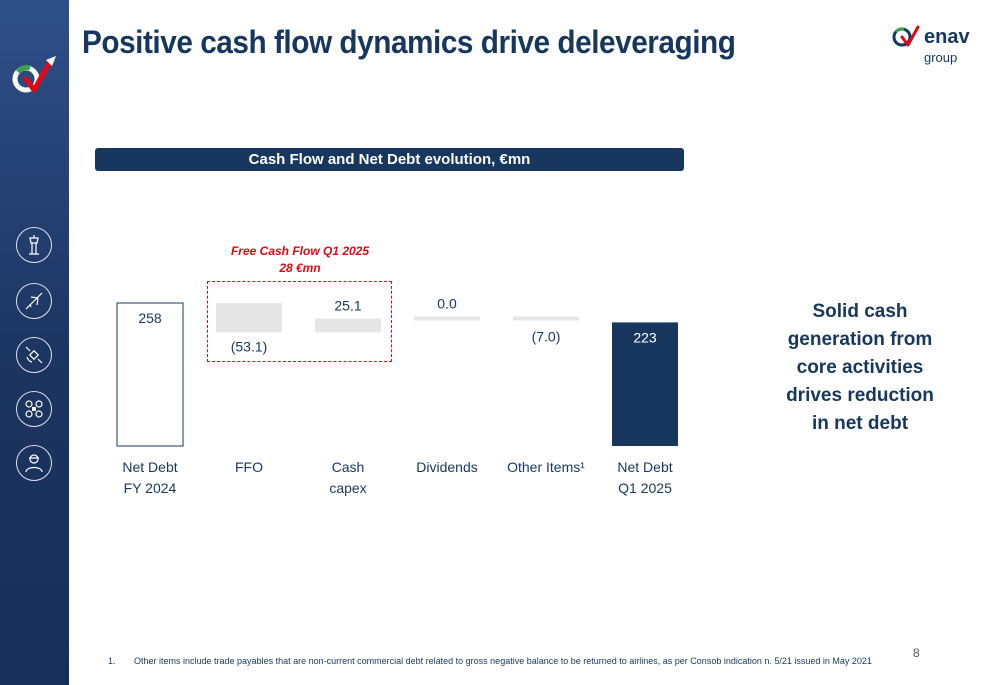 This screenshot has width=1000, height=685. Describe the element at coordinates (860, 423) in the screenshot. I see `side-text-line: in net debt` at that location.